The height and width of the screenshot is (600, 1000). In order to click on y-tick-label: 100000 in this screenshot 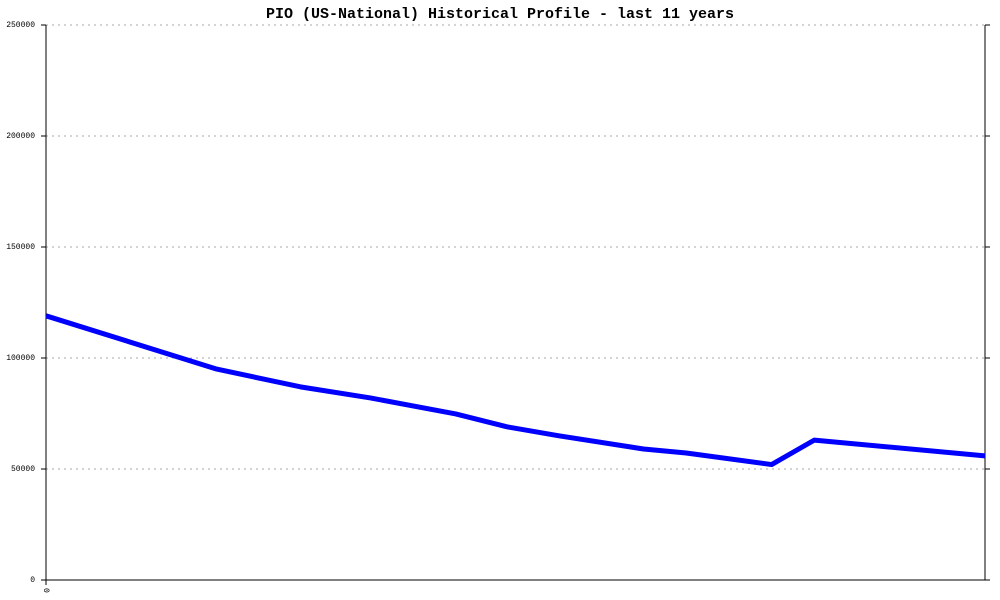, I will do `click(20, 358)`.